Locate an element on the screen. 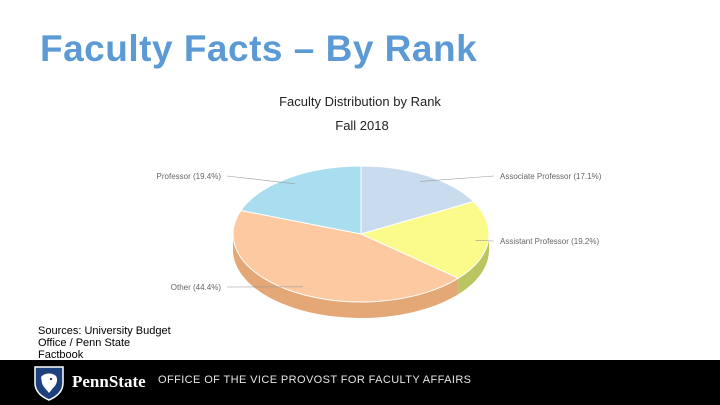 The width and height of the screenshot is (720, 405). pie-side-assistant-professor is located at coordinates (473, 264).